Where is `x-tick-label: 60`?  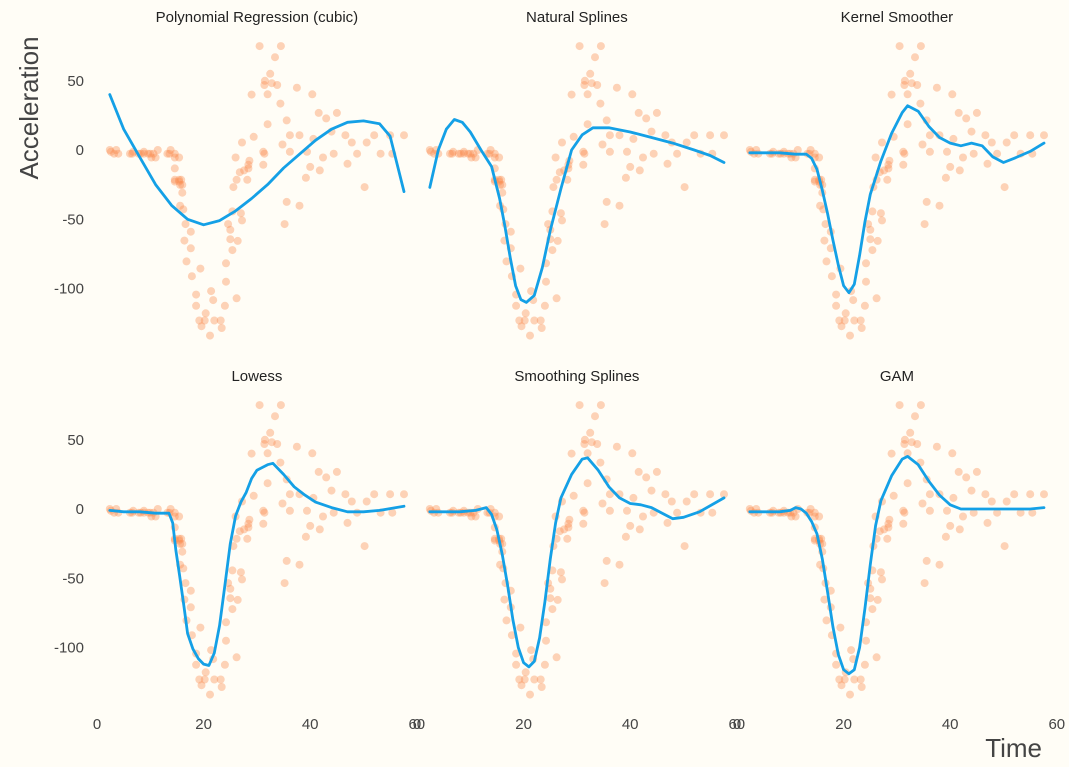
x-tick-label: 60 is located at coordinates (1056, 724).